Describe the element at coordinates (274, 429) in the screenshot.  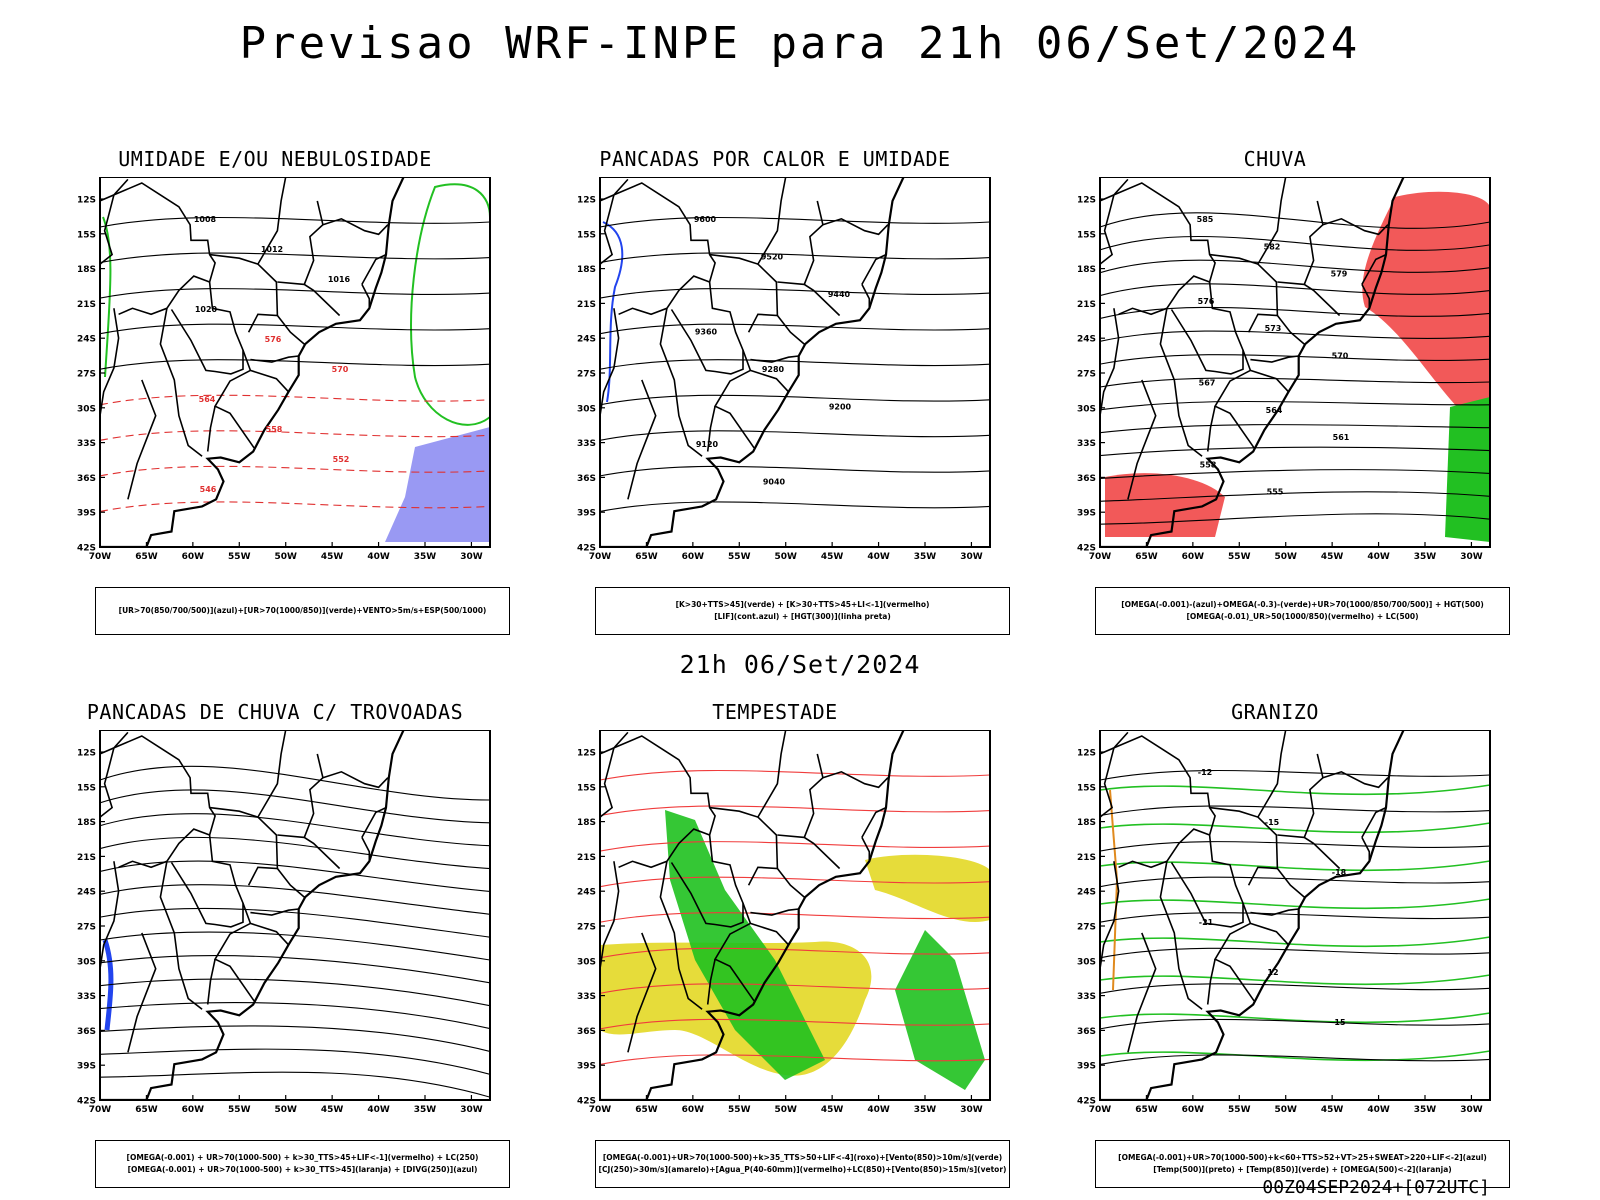
I see `contour-label: 558` at that location.